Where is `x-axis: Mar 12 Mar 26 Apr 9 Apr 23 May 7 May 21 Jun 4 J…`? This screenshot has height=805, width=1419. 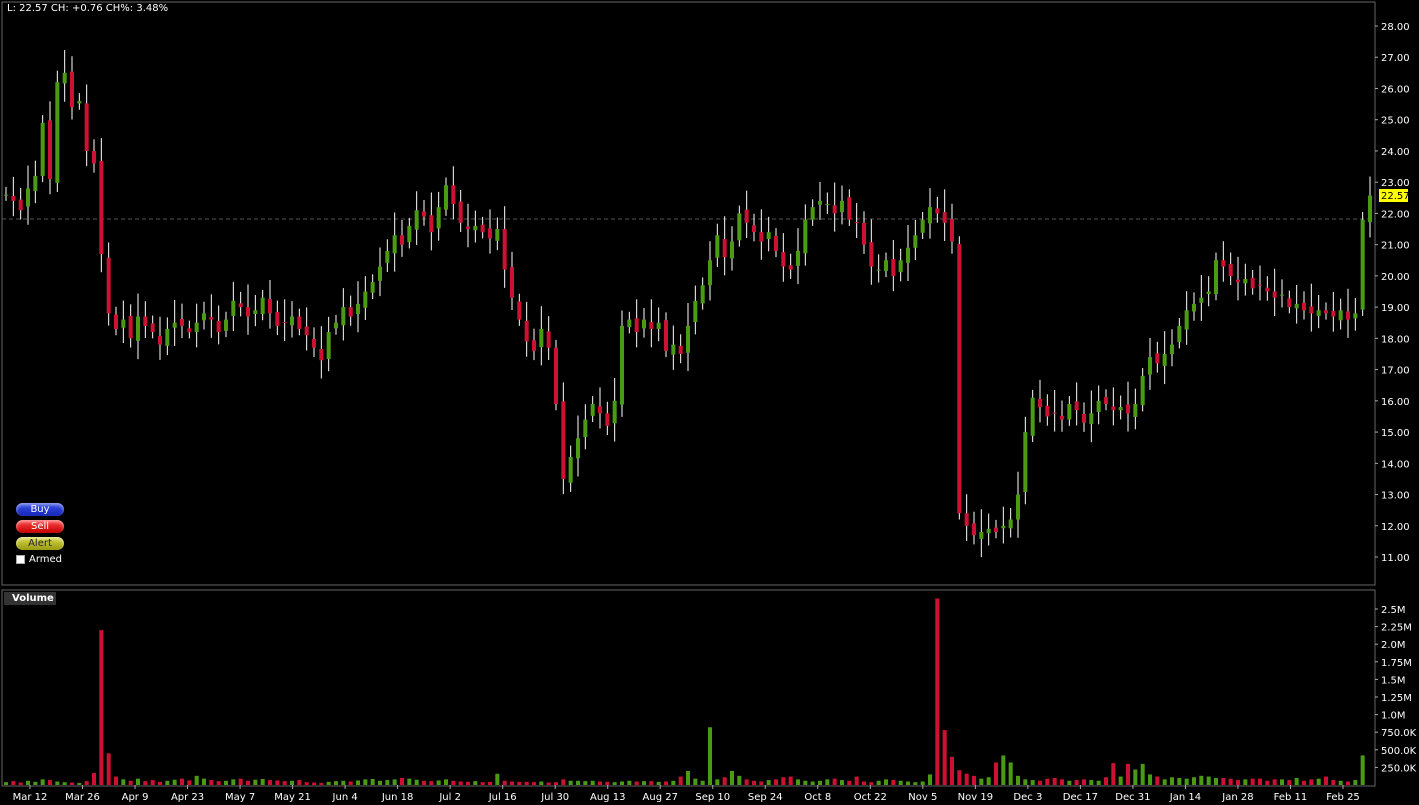
x-axis: Mar 12 Mar 26 Apr 9 Apr 23 May 7 May 21 Jun 4 J… is located at coordinates (686, 794).